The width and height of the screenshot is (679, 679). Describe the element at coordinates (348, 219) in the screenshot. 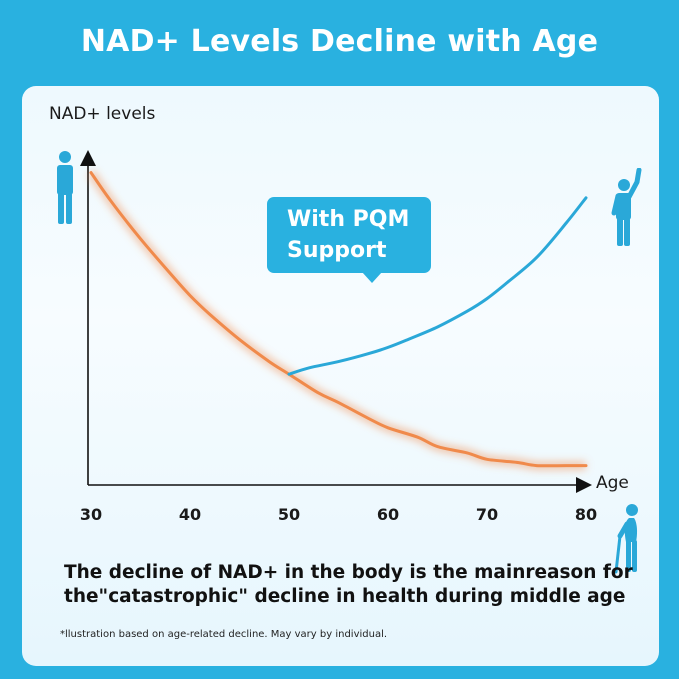

I see `callout-line-1: With PQM` at that location.